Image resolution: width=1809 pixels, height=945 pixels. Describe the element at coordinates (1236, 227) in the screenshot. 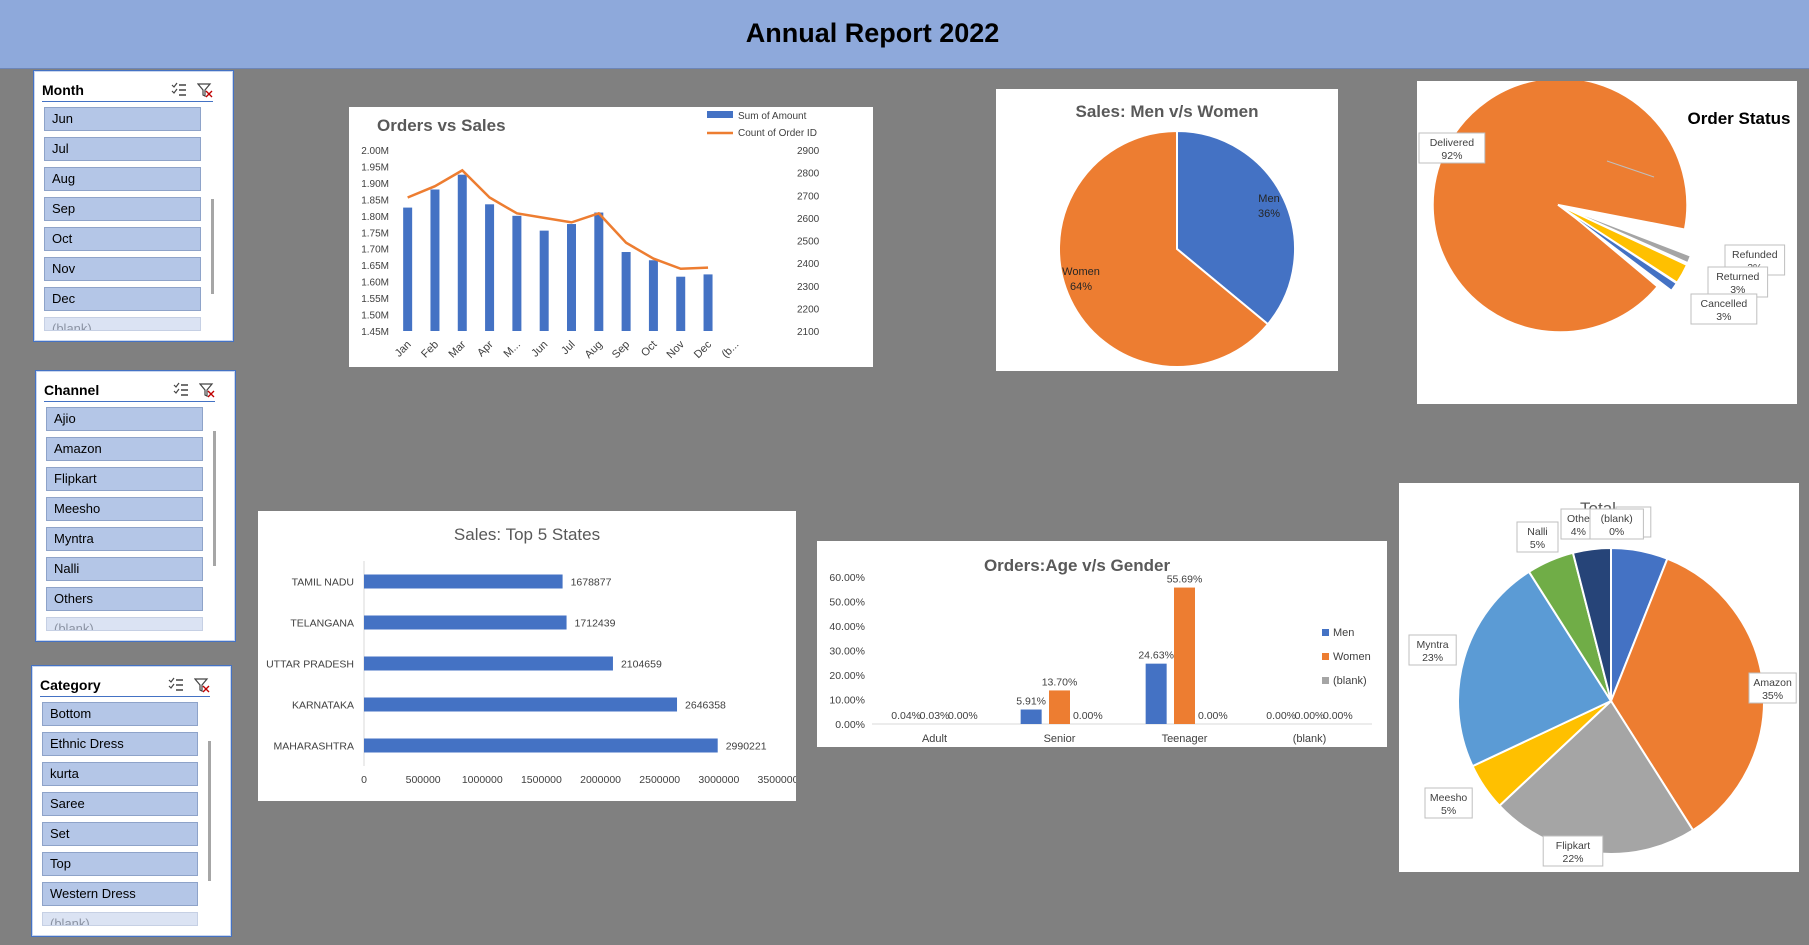

I see `pie-slice-men` at that location.